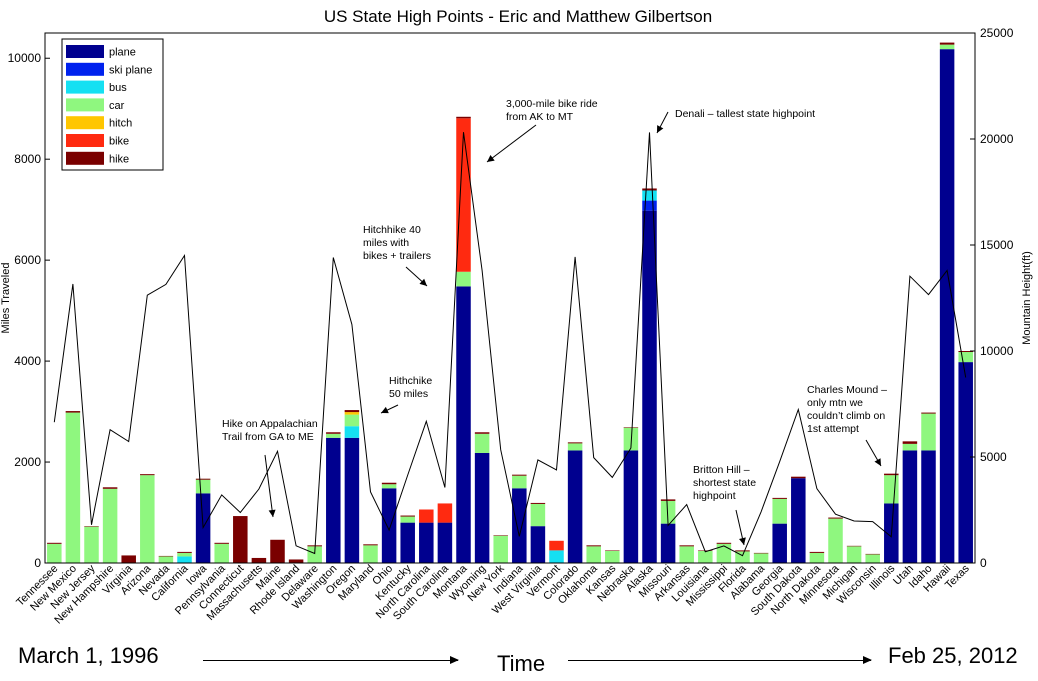  What do you see at coordinates (117, 106) in the screenshot?
I see `legend-label: car` at bounding box center [117, 106].